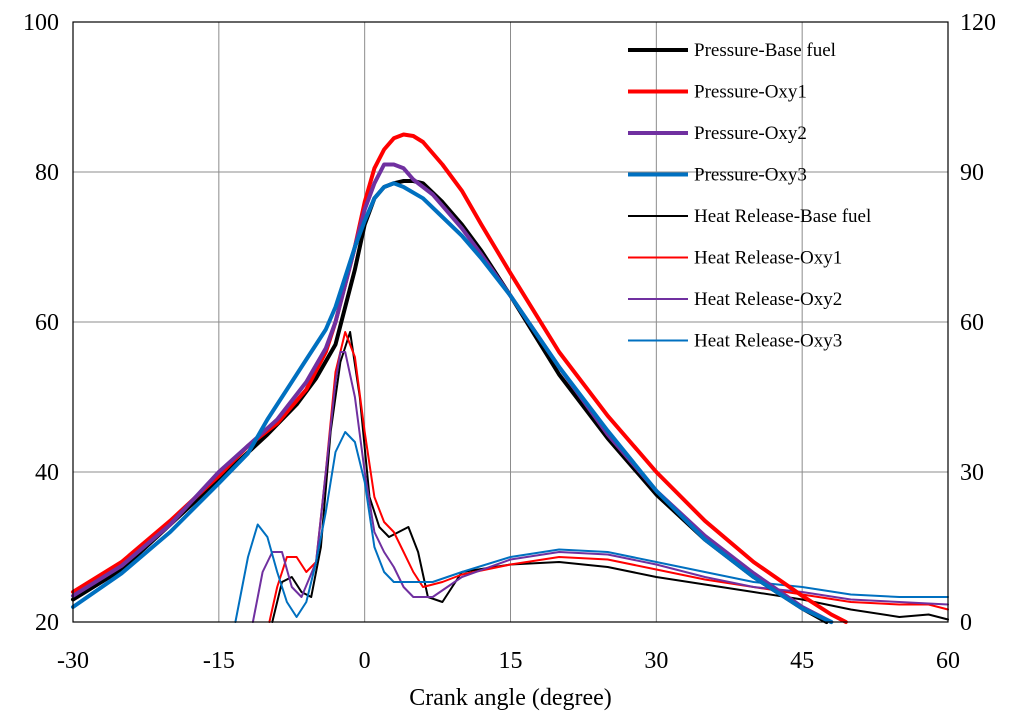  Describe the element at coordinates (948, 661) in the screenshot. I see `x-tick-label: 60` at that location.